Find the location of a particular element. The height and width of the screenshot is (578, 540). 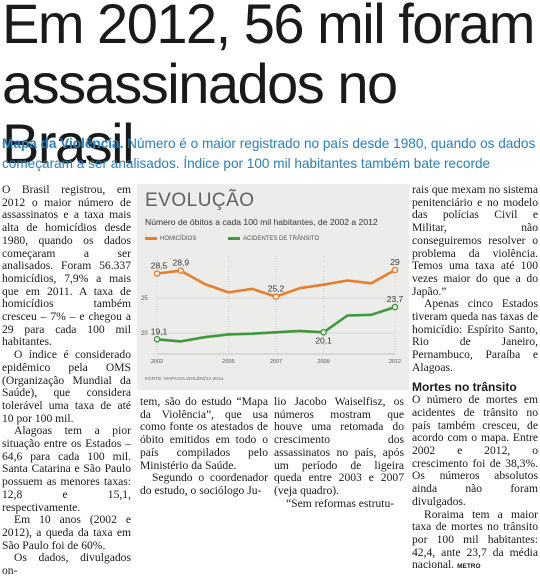

metro-signature: METRO is located at coordinates (469, 567).